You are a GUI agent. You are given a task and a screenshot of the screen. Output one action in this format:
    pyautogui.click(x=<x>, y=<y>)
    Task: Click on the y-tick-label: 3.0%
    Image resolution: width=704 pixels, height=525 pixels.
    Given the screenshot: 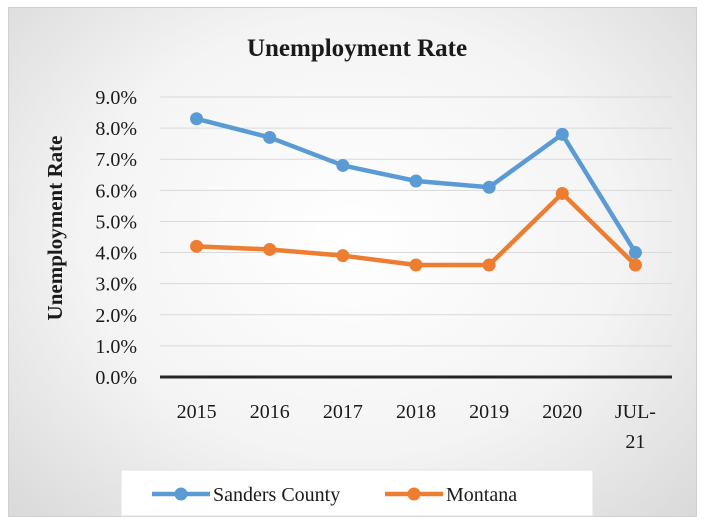 What is the action you would take?
    pyautogui.click(x=116, y=285)
    